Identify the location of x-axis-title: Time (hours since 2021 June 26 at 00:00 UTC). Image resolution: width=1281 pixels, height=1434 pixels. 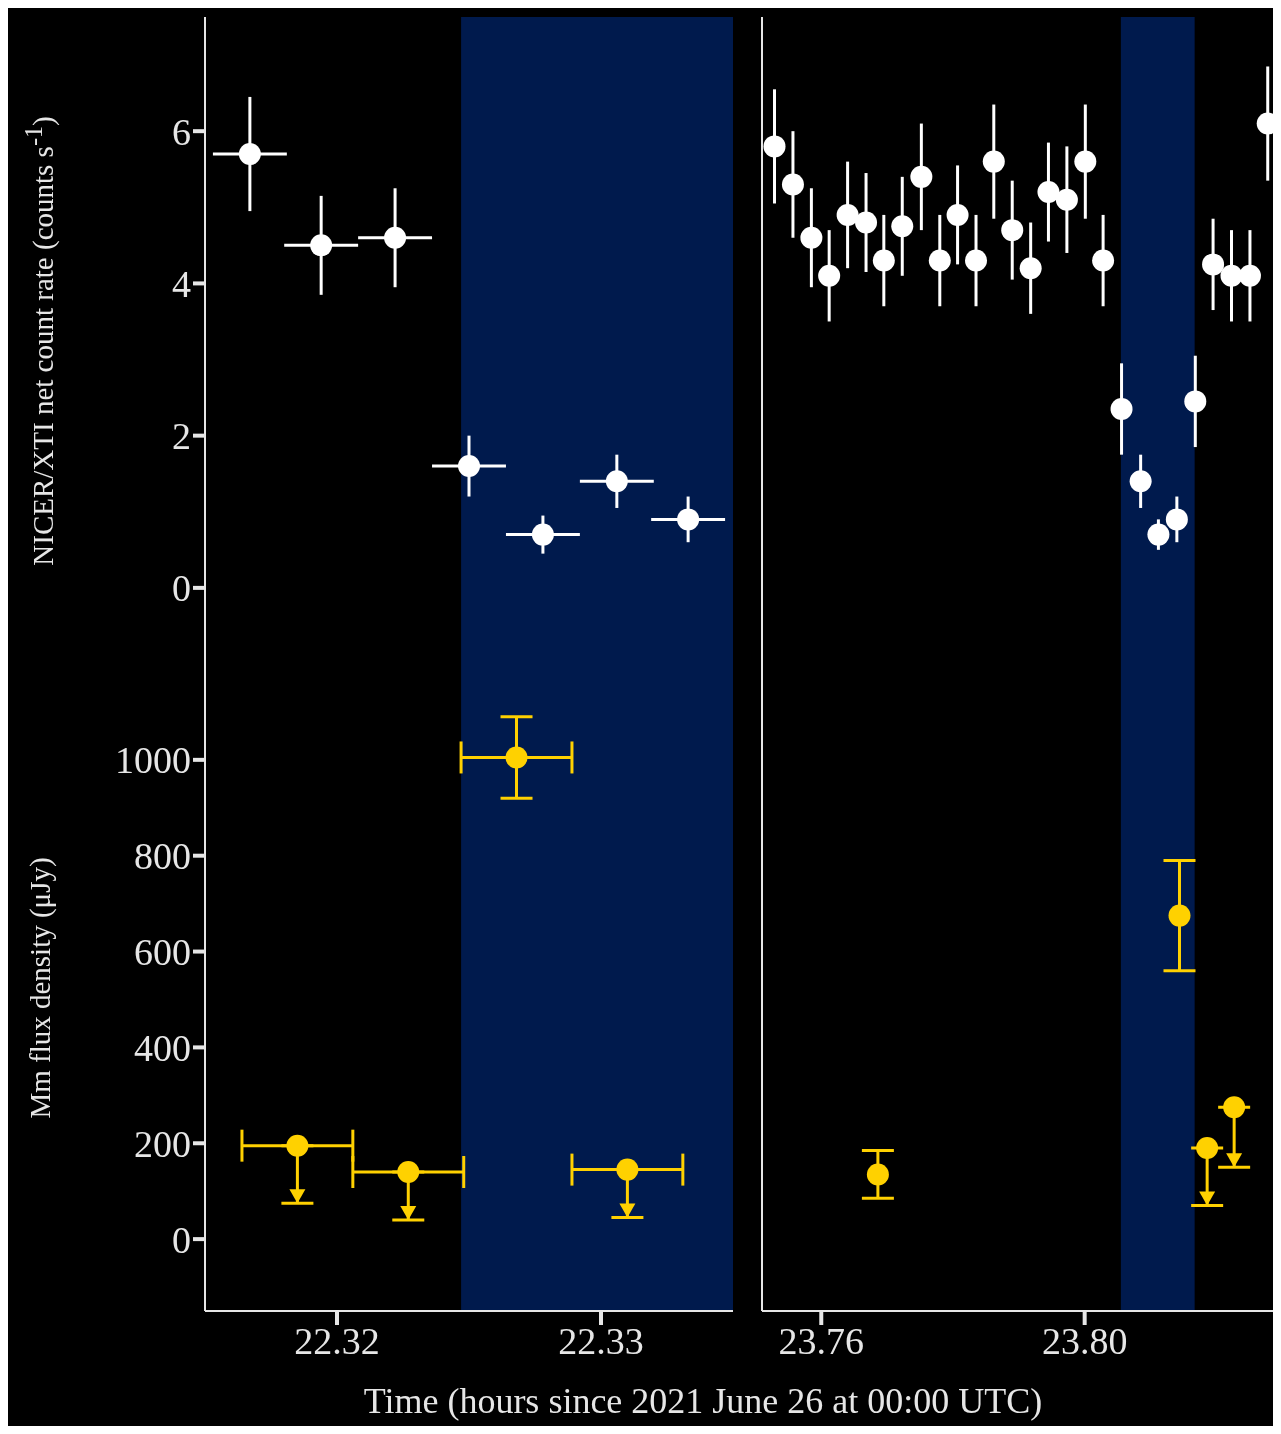
(703, 1401).